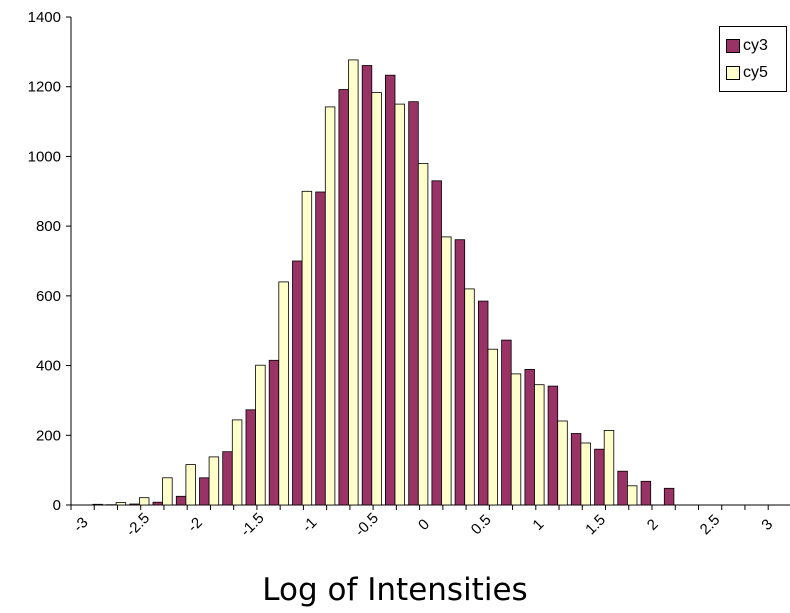 The height and width of the screenshot is (613, 790). I want to click on bar-cy3--0.8, so click(343, 297).